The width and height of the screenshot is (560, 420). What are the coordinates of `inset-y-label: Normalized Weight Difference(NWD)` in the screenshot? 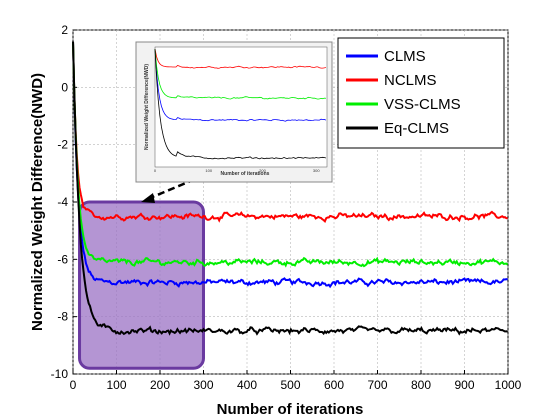 It's located at (147, 107).